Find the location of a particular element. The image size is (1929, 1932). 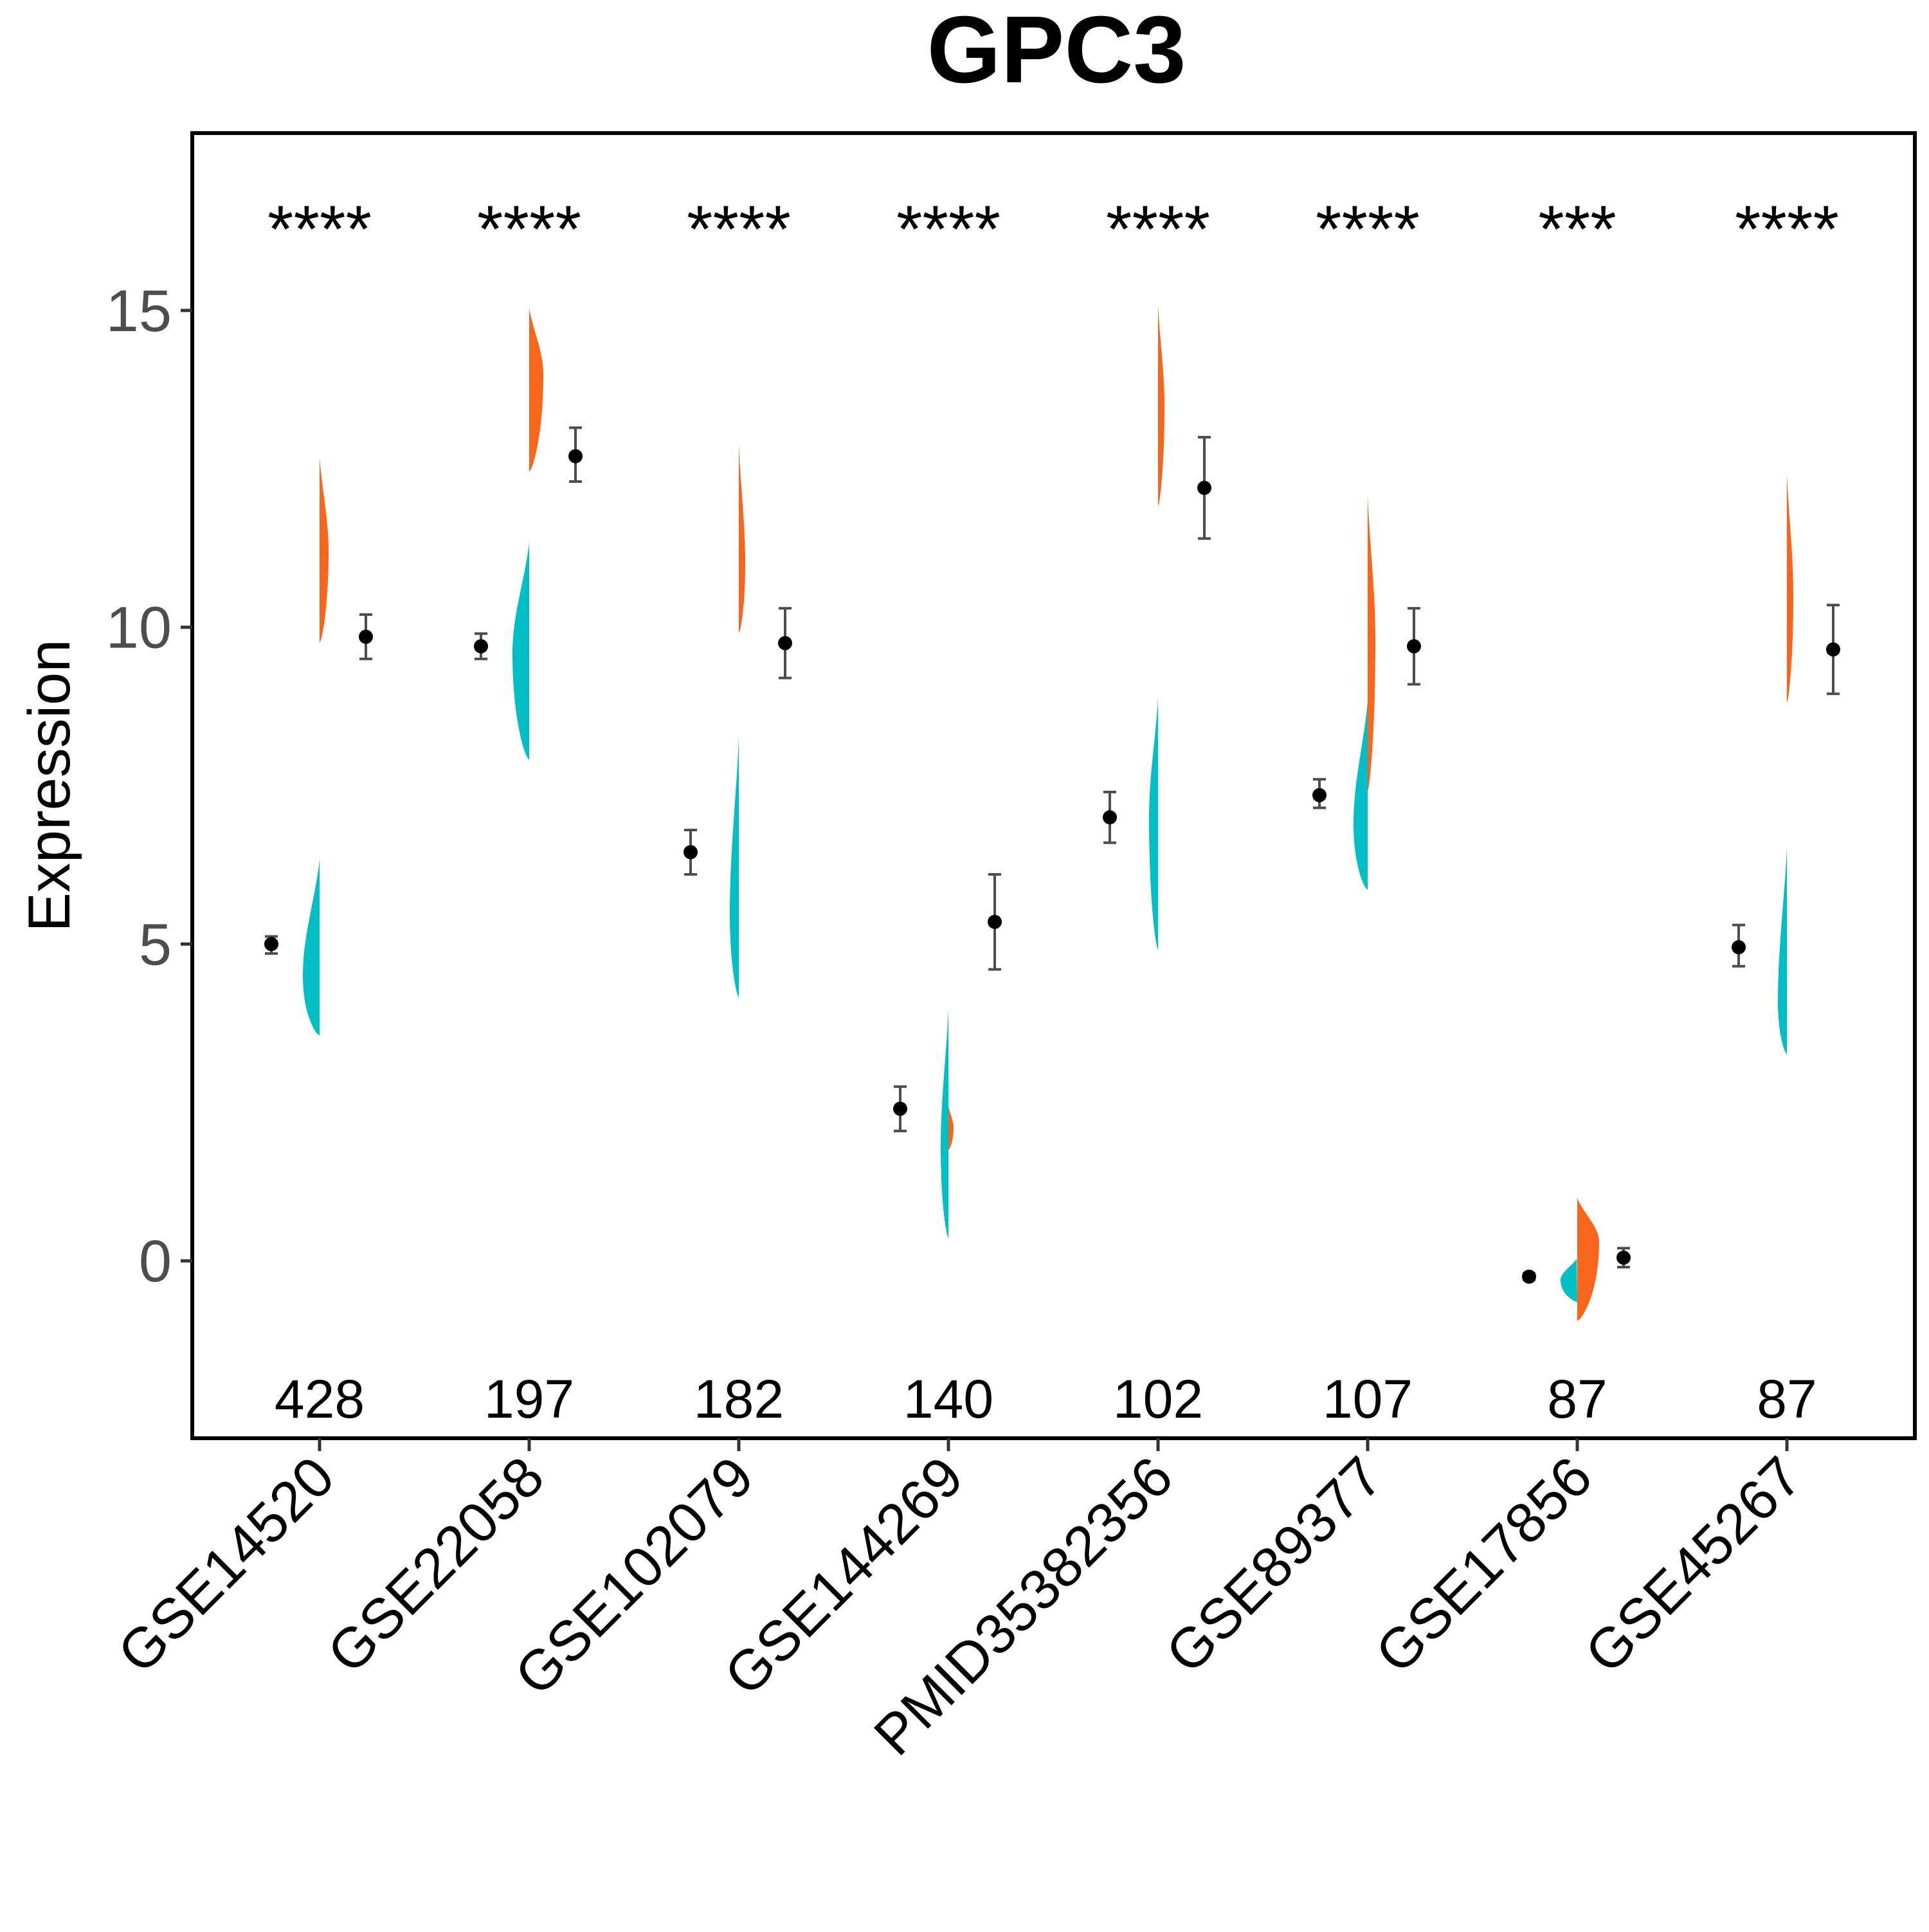

sample-count-label: 197 is located at coordinates (529, 1399).